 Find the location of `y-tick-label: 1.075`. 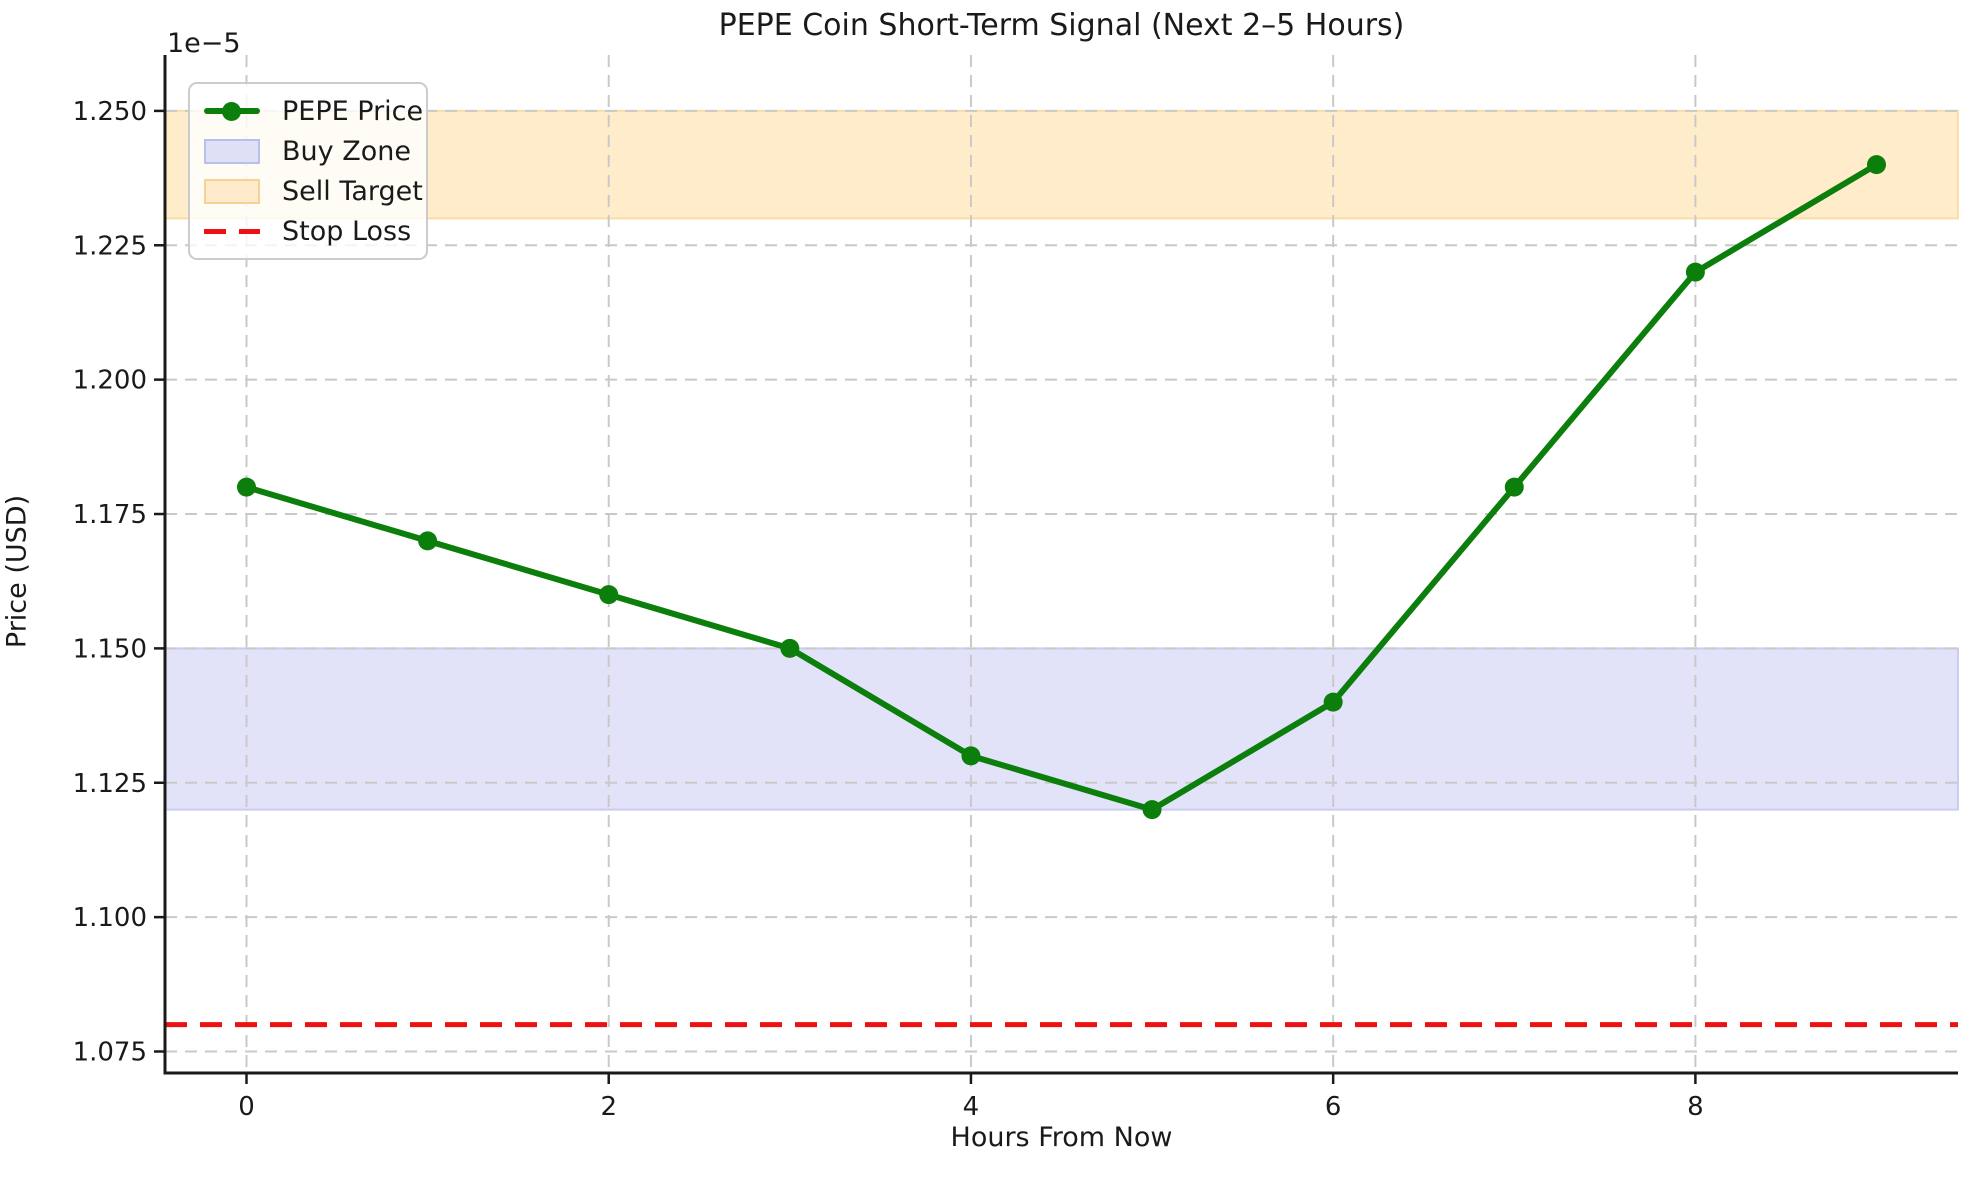

y-tick-label: 1.075 is located at coordinates (110, 1053).